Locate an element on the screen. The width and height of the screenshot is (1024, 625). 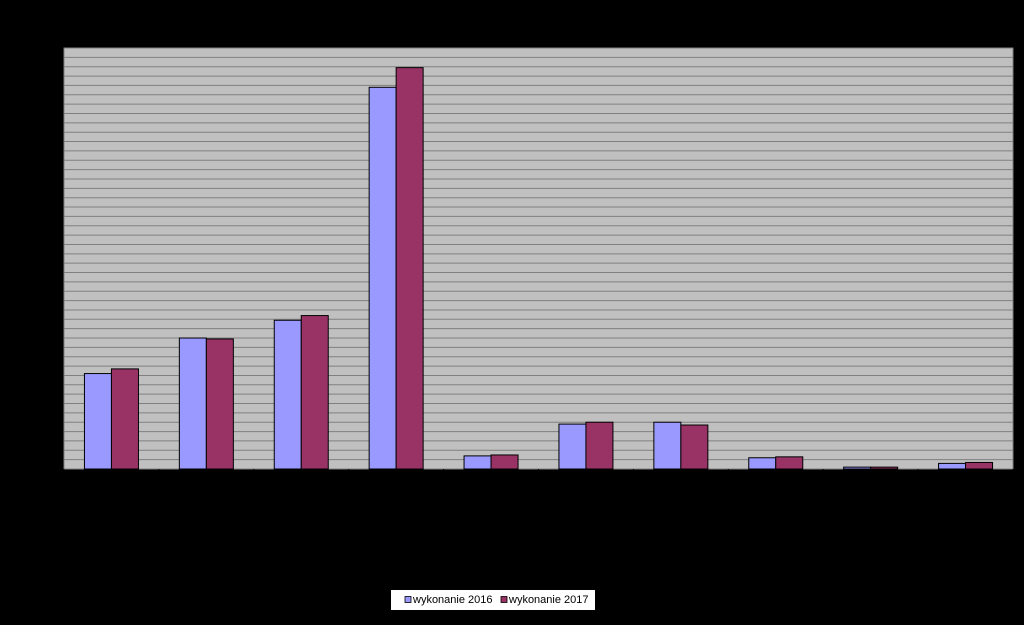
y-tick-label: 33 is located at coordinates (50, 160).